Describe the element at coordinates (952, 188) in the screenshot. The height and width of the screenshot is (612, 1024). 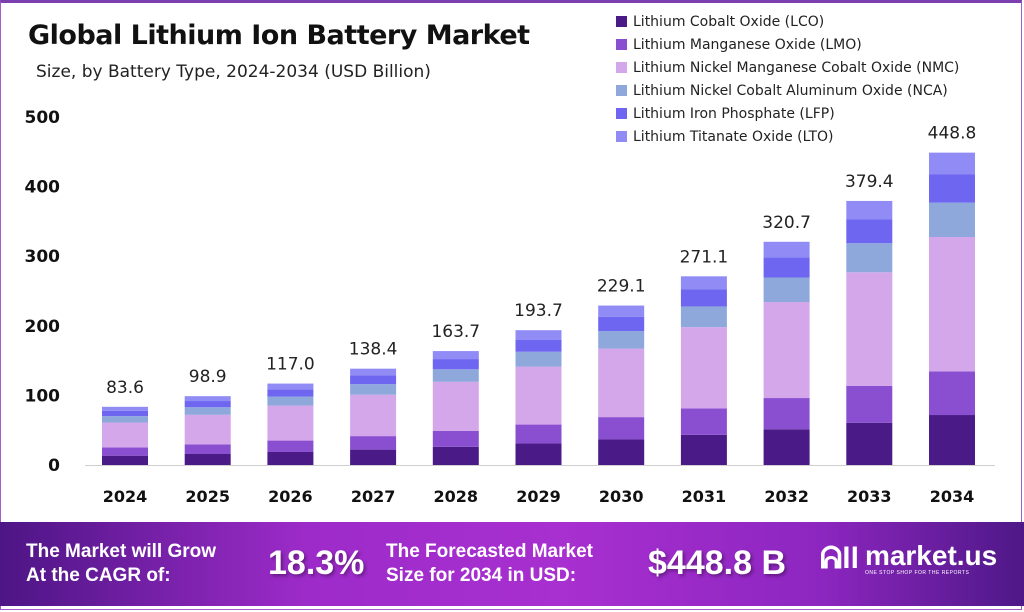
I see `bar-segment-lfp-2034` at that location.